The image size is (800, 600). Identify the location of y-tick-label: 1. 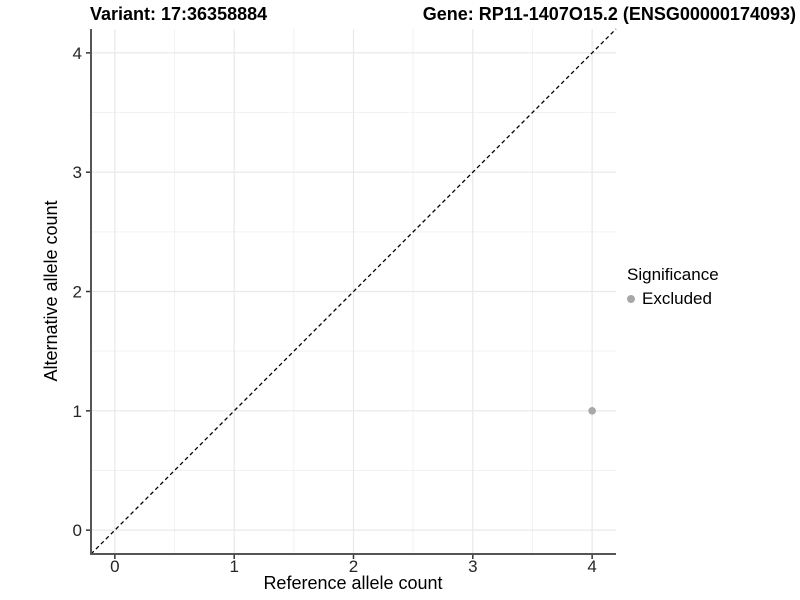
(77, 411).